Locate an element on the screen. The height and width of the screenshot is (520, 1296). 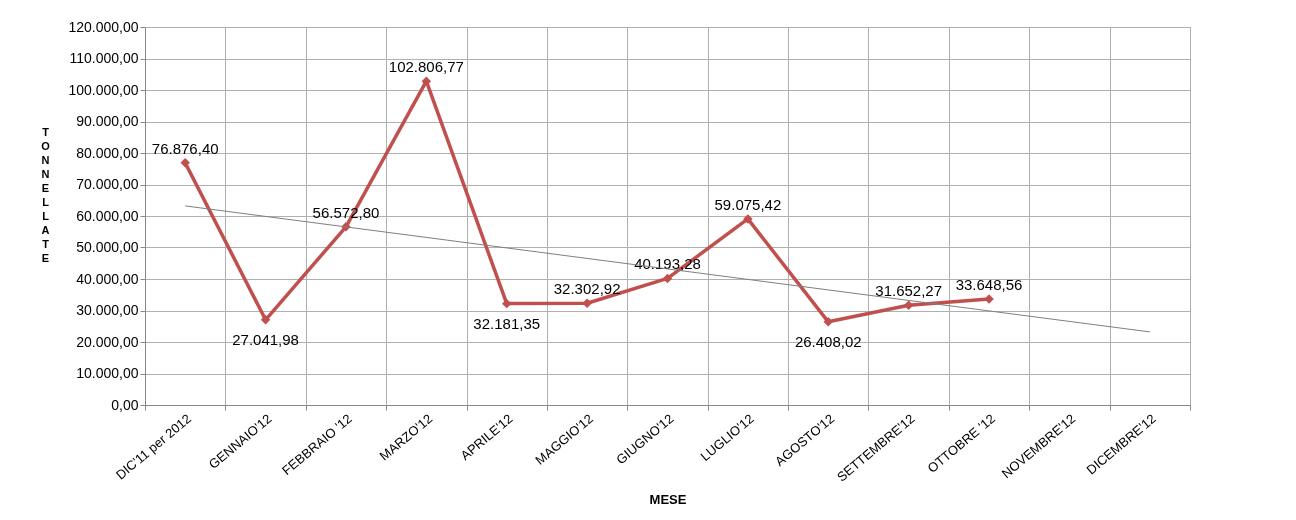
y-tick-label: 70.000,00 is located at coordinates (107, 184).